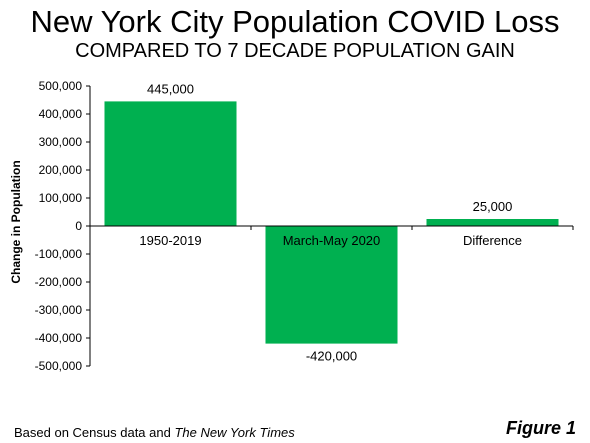  Describe the element at coordinates (61, 198) in the screenshot. I see `y-tick-label: 100,000` at that location.